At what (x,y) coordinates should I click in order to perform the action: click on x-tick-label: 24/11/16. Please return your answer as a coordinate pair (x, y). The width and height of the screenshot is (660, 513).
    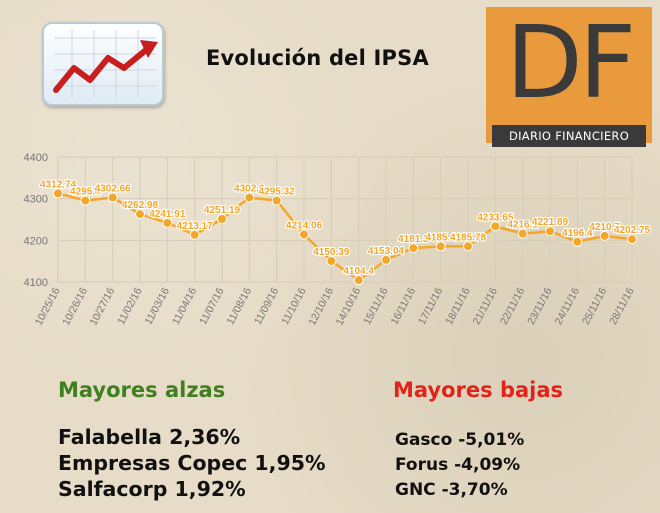
    Looking at the image, I should click on (567, 306).